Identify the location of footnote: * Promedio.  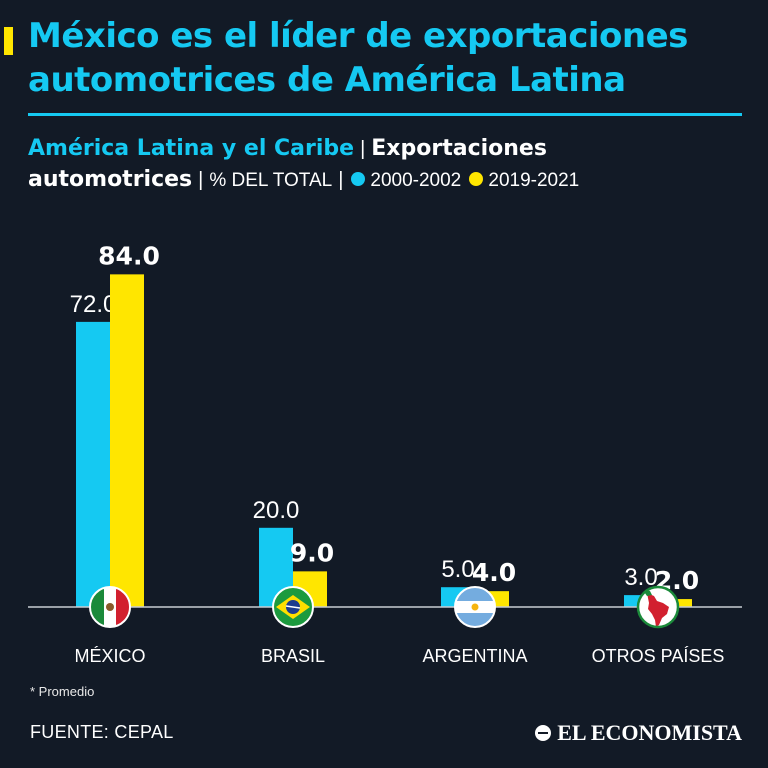
(62, 691).